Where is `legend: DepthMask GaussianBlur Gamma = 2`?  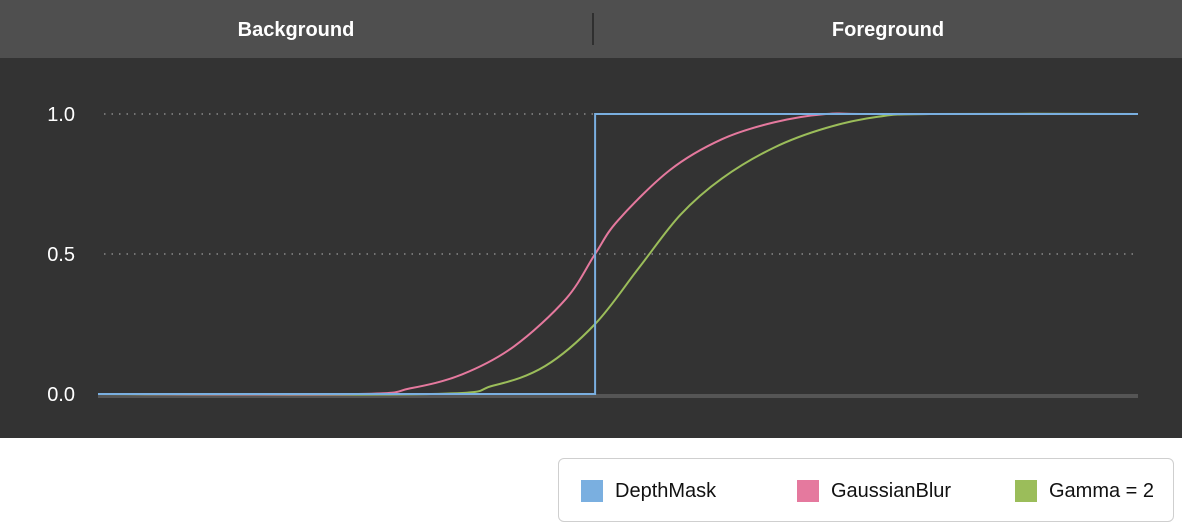
legend: DepthMask GaussianBlur Gamma = 2 is located at coordinates (866, 490).